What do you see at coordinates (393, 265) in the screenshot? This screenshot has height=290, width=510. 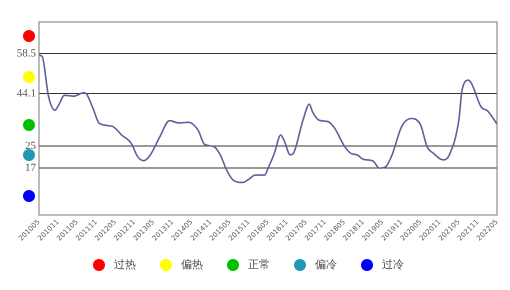 I see `text: 过冷` at bounding box center [393, 265].